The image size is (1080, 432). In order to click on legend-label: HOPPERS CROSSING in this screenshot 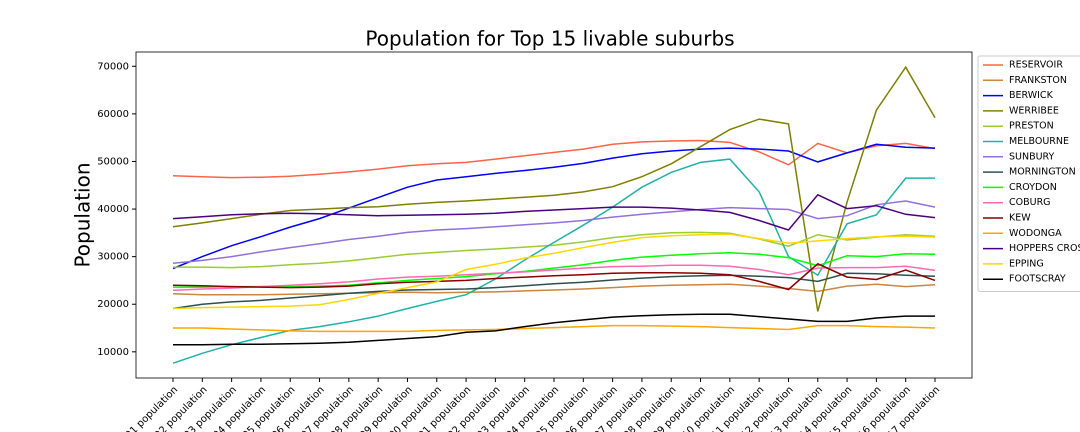, I will do `click(1044, 248)`.